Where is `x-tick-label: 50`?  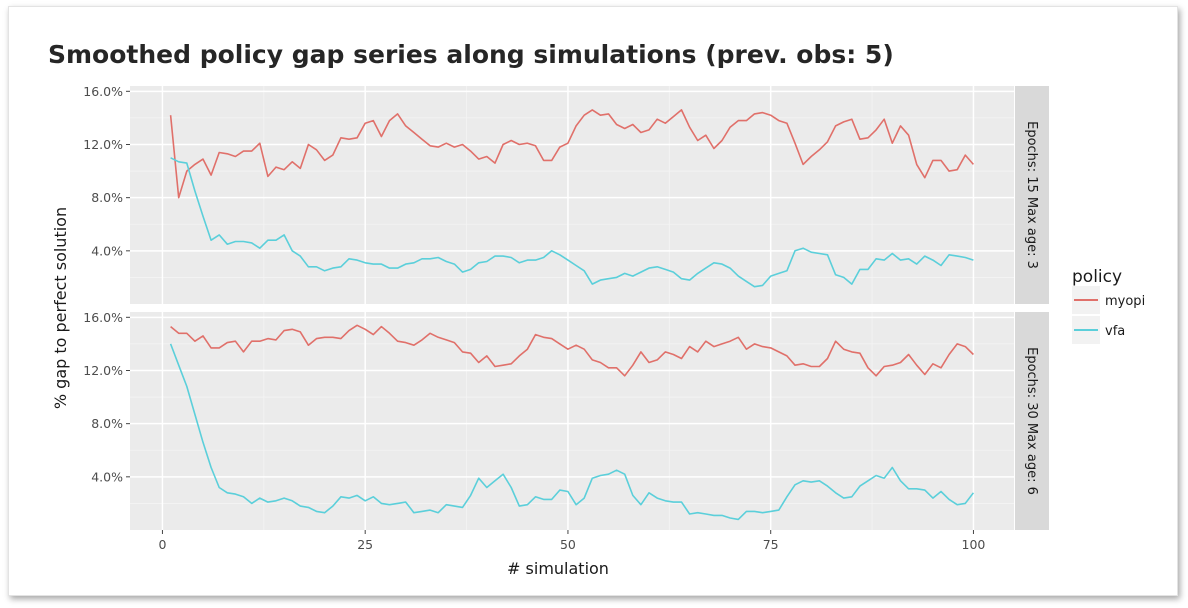
x-tick-label: 50 is located at coordinates (568, 544).